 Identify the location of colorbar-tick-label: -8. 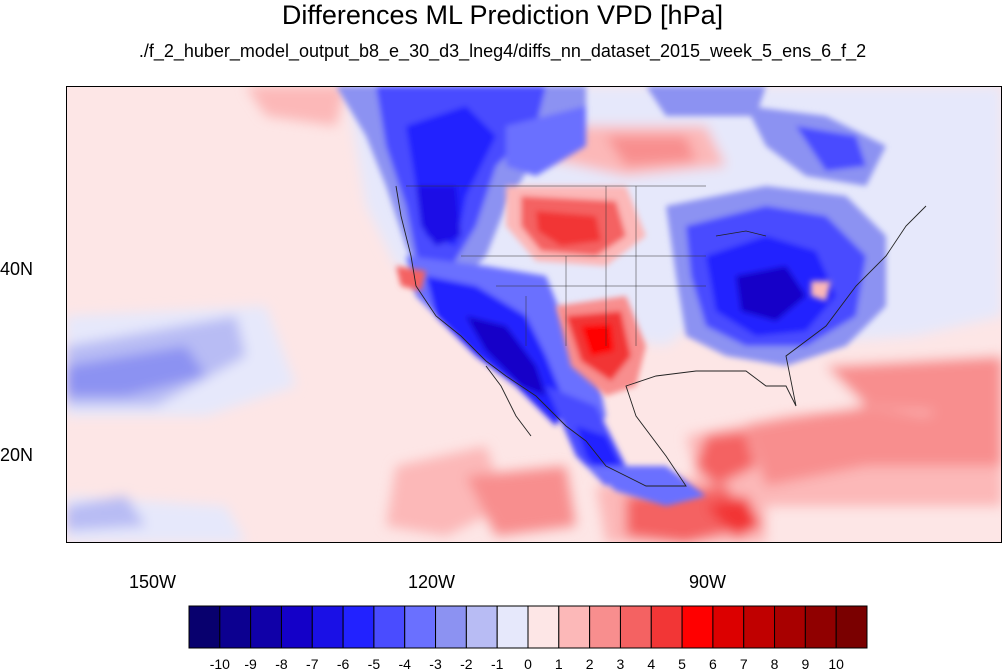
(281, 664).